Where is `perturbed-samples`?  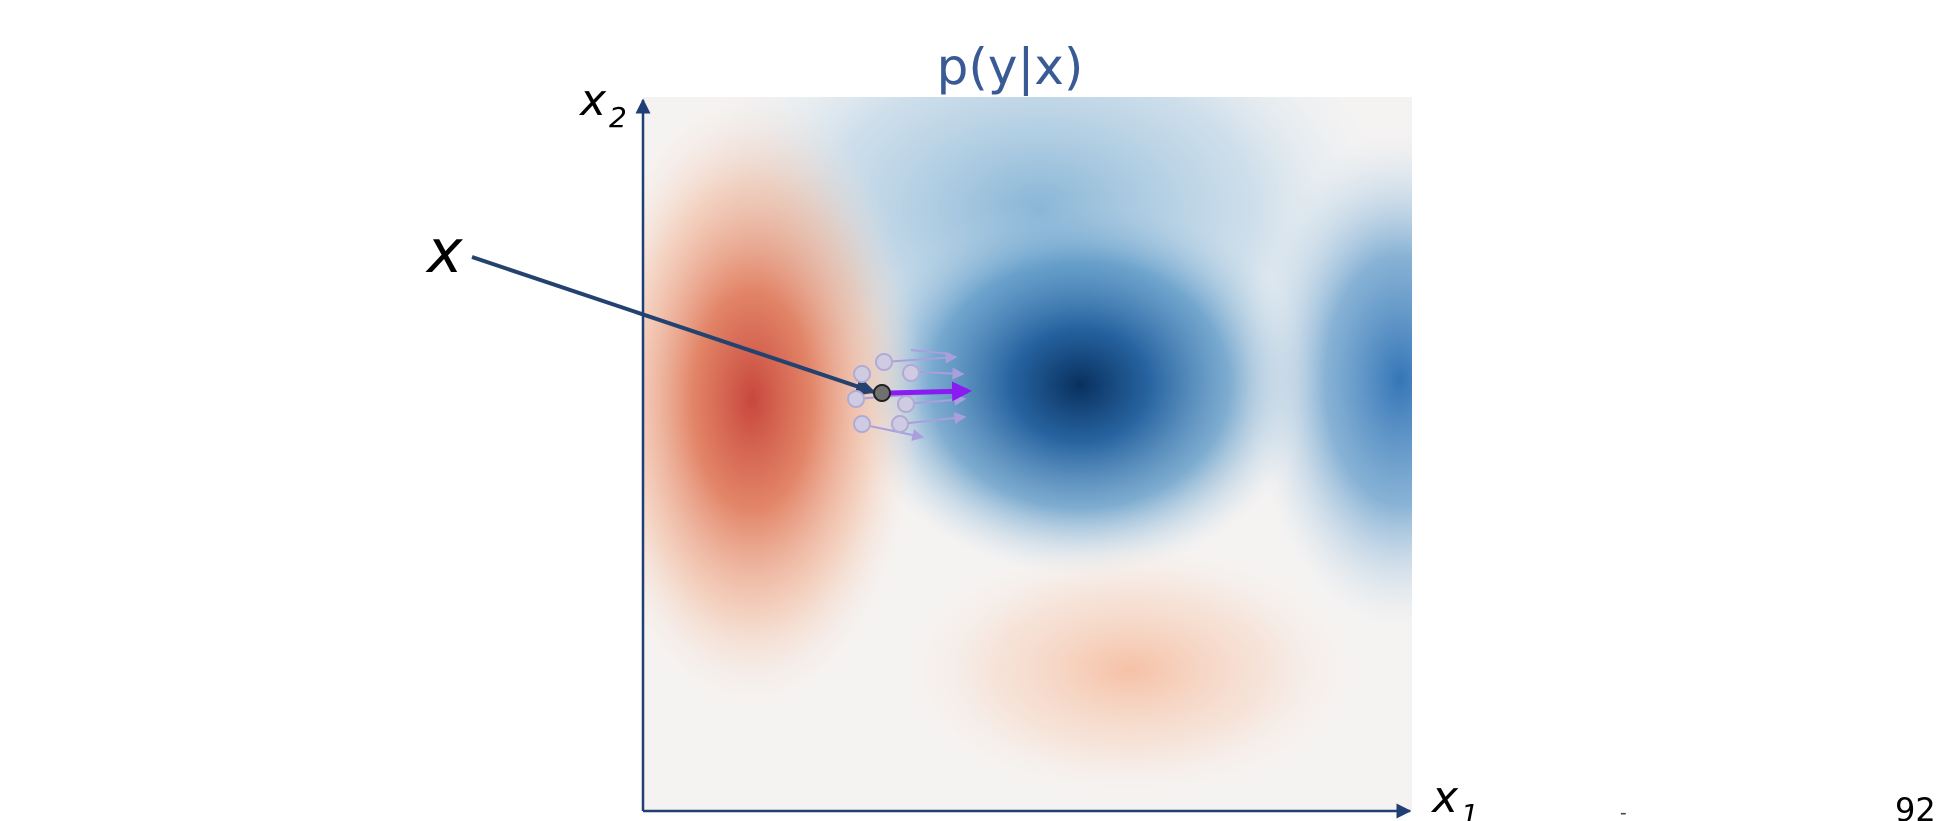 perturbed-samples is located at coordinates (907, 395).